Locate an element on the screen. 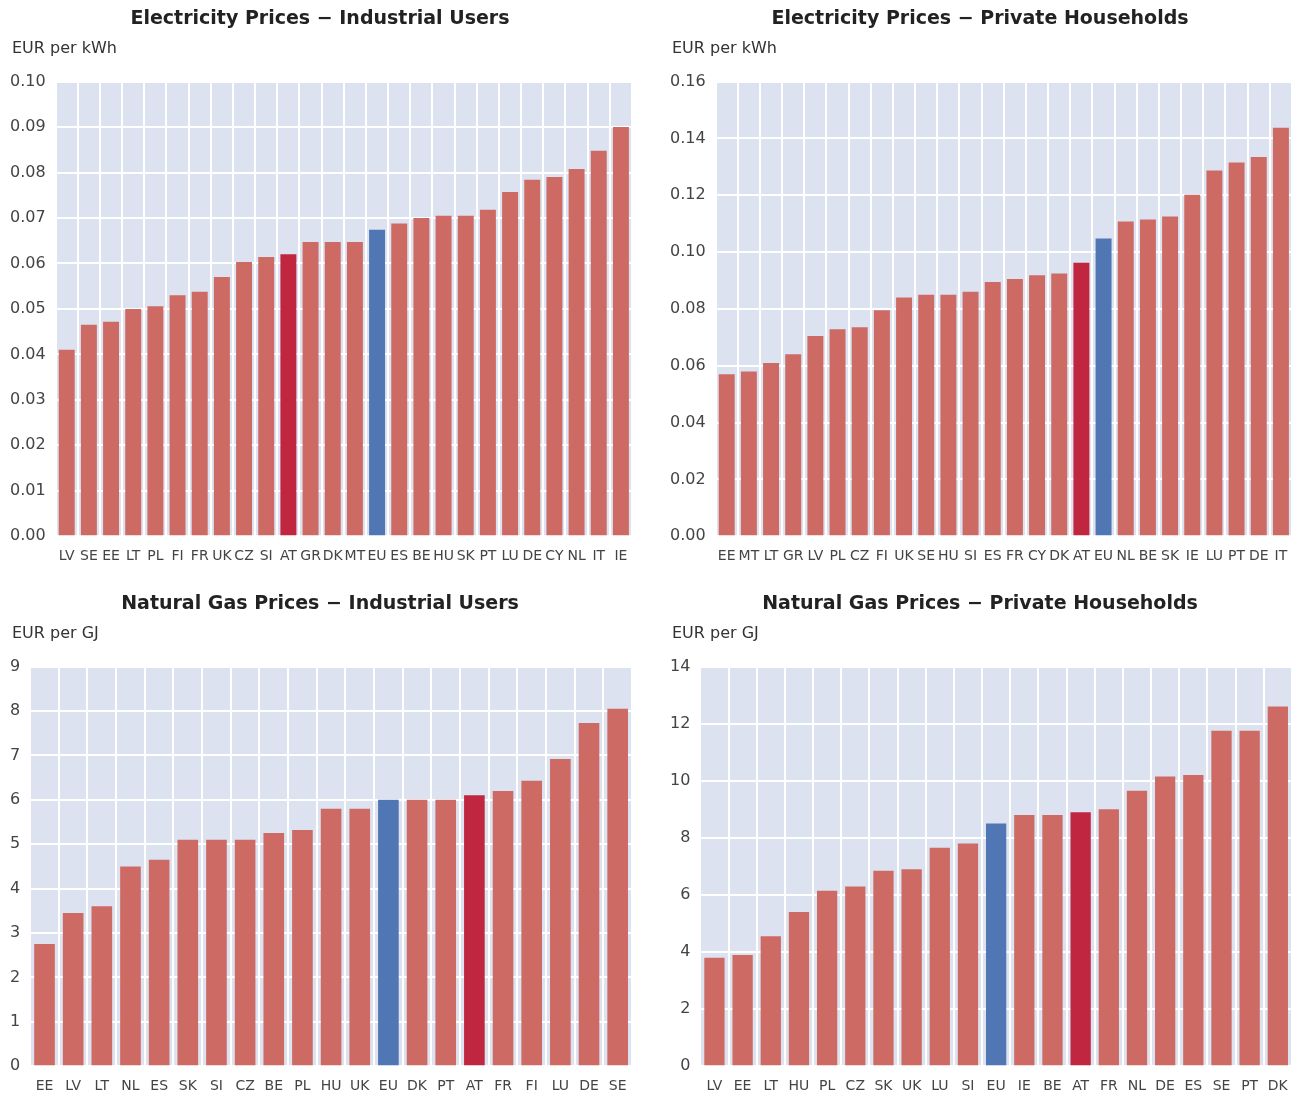  x-tick-label: DE is located at coordinates (589, 1085).